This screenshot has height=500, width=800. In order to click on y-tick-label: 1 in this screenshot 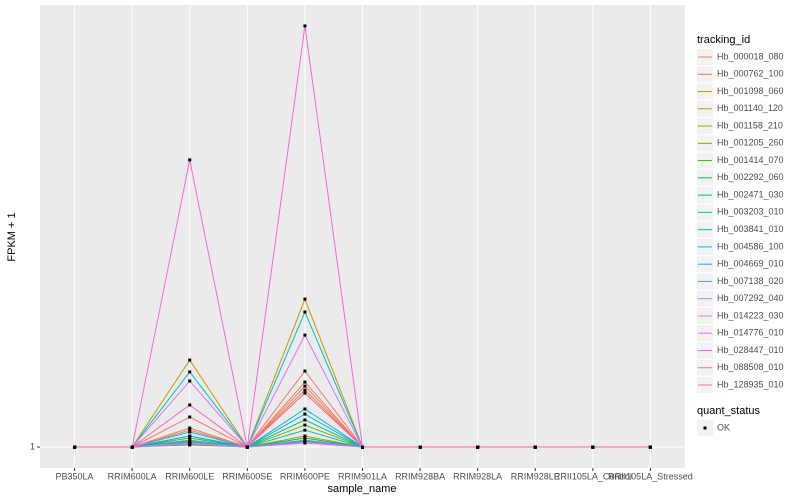, I will do `click(32, 446)`.